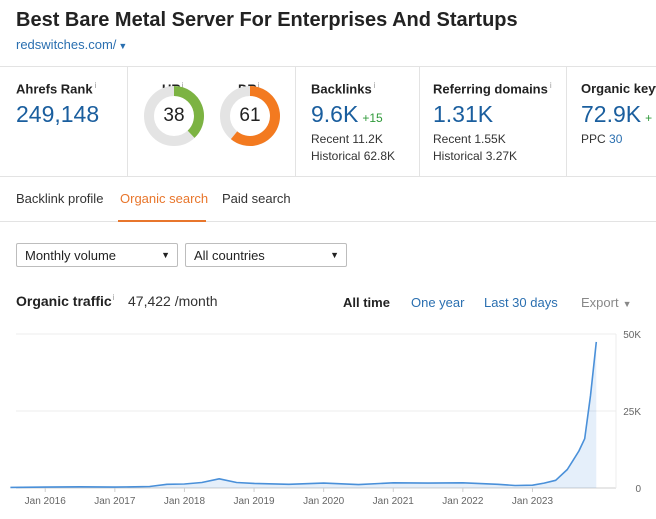 This screenshot has height=519, width=656. I want to click on organic-traffic-value: 47,422 /month, so click(173, 301).